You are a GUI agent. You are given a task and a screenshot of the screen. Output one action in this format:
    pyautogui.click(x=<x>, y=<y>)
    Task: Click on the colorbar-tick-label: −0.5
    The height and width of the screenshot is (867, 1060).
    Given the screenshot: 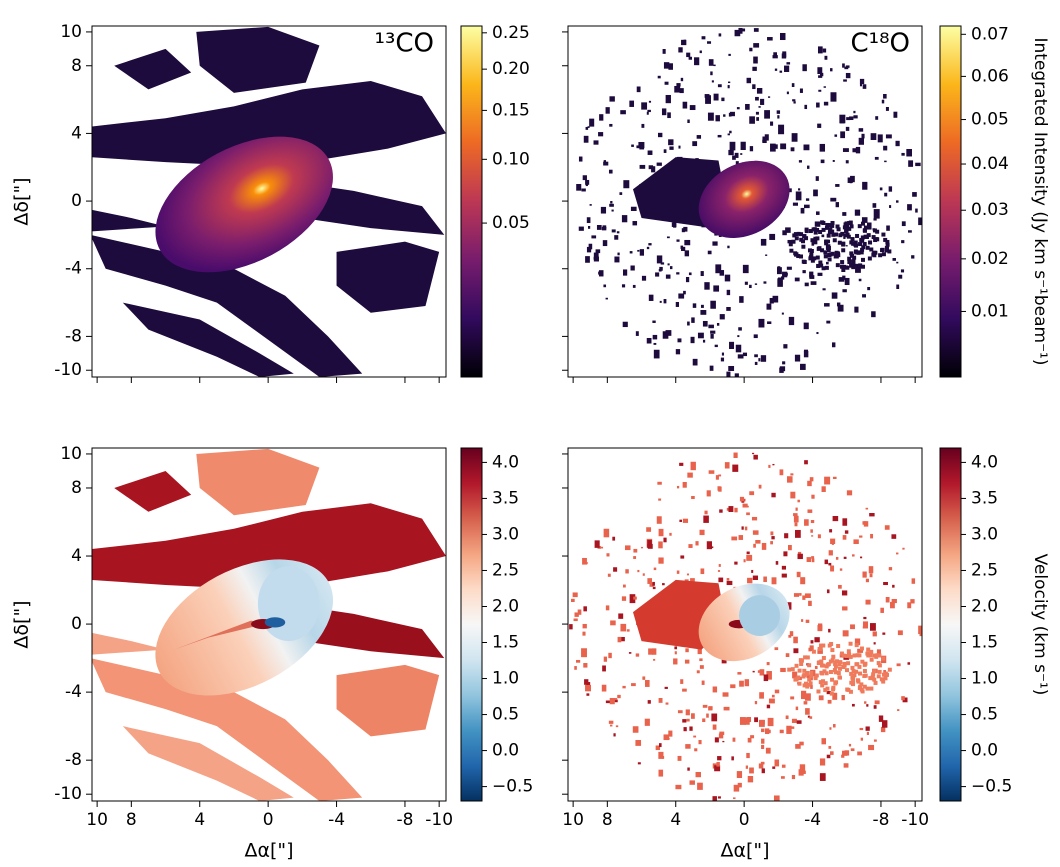 What is the action you would take?
    pyautogui.click(x=512, y=787)
    